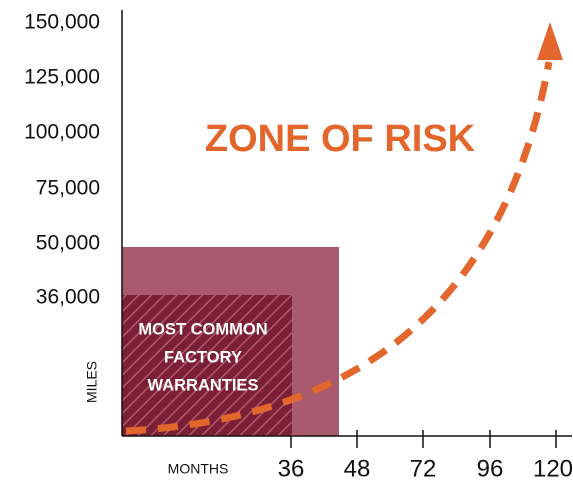  I want to click on x-tick-labels: 36 48 72 96 120, so click(425, 467).